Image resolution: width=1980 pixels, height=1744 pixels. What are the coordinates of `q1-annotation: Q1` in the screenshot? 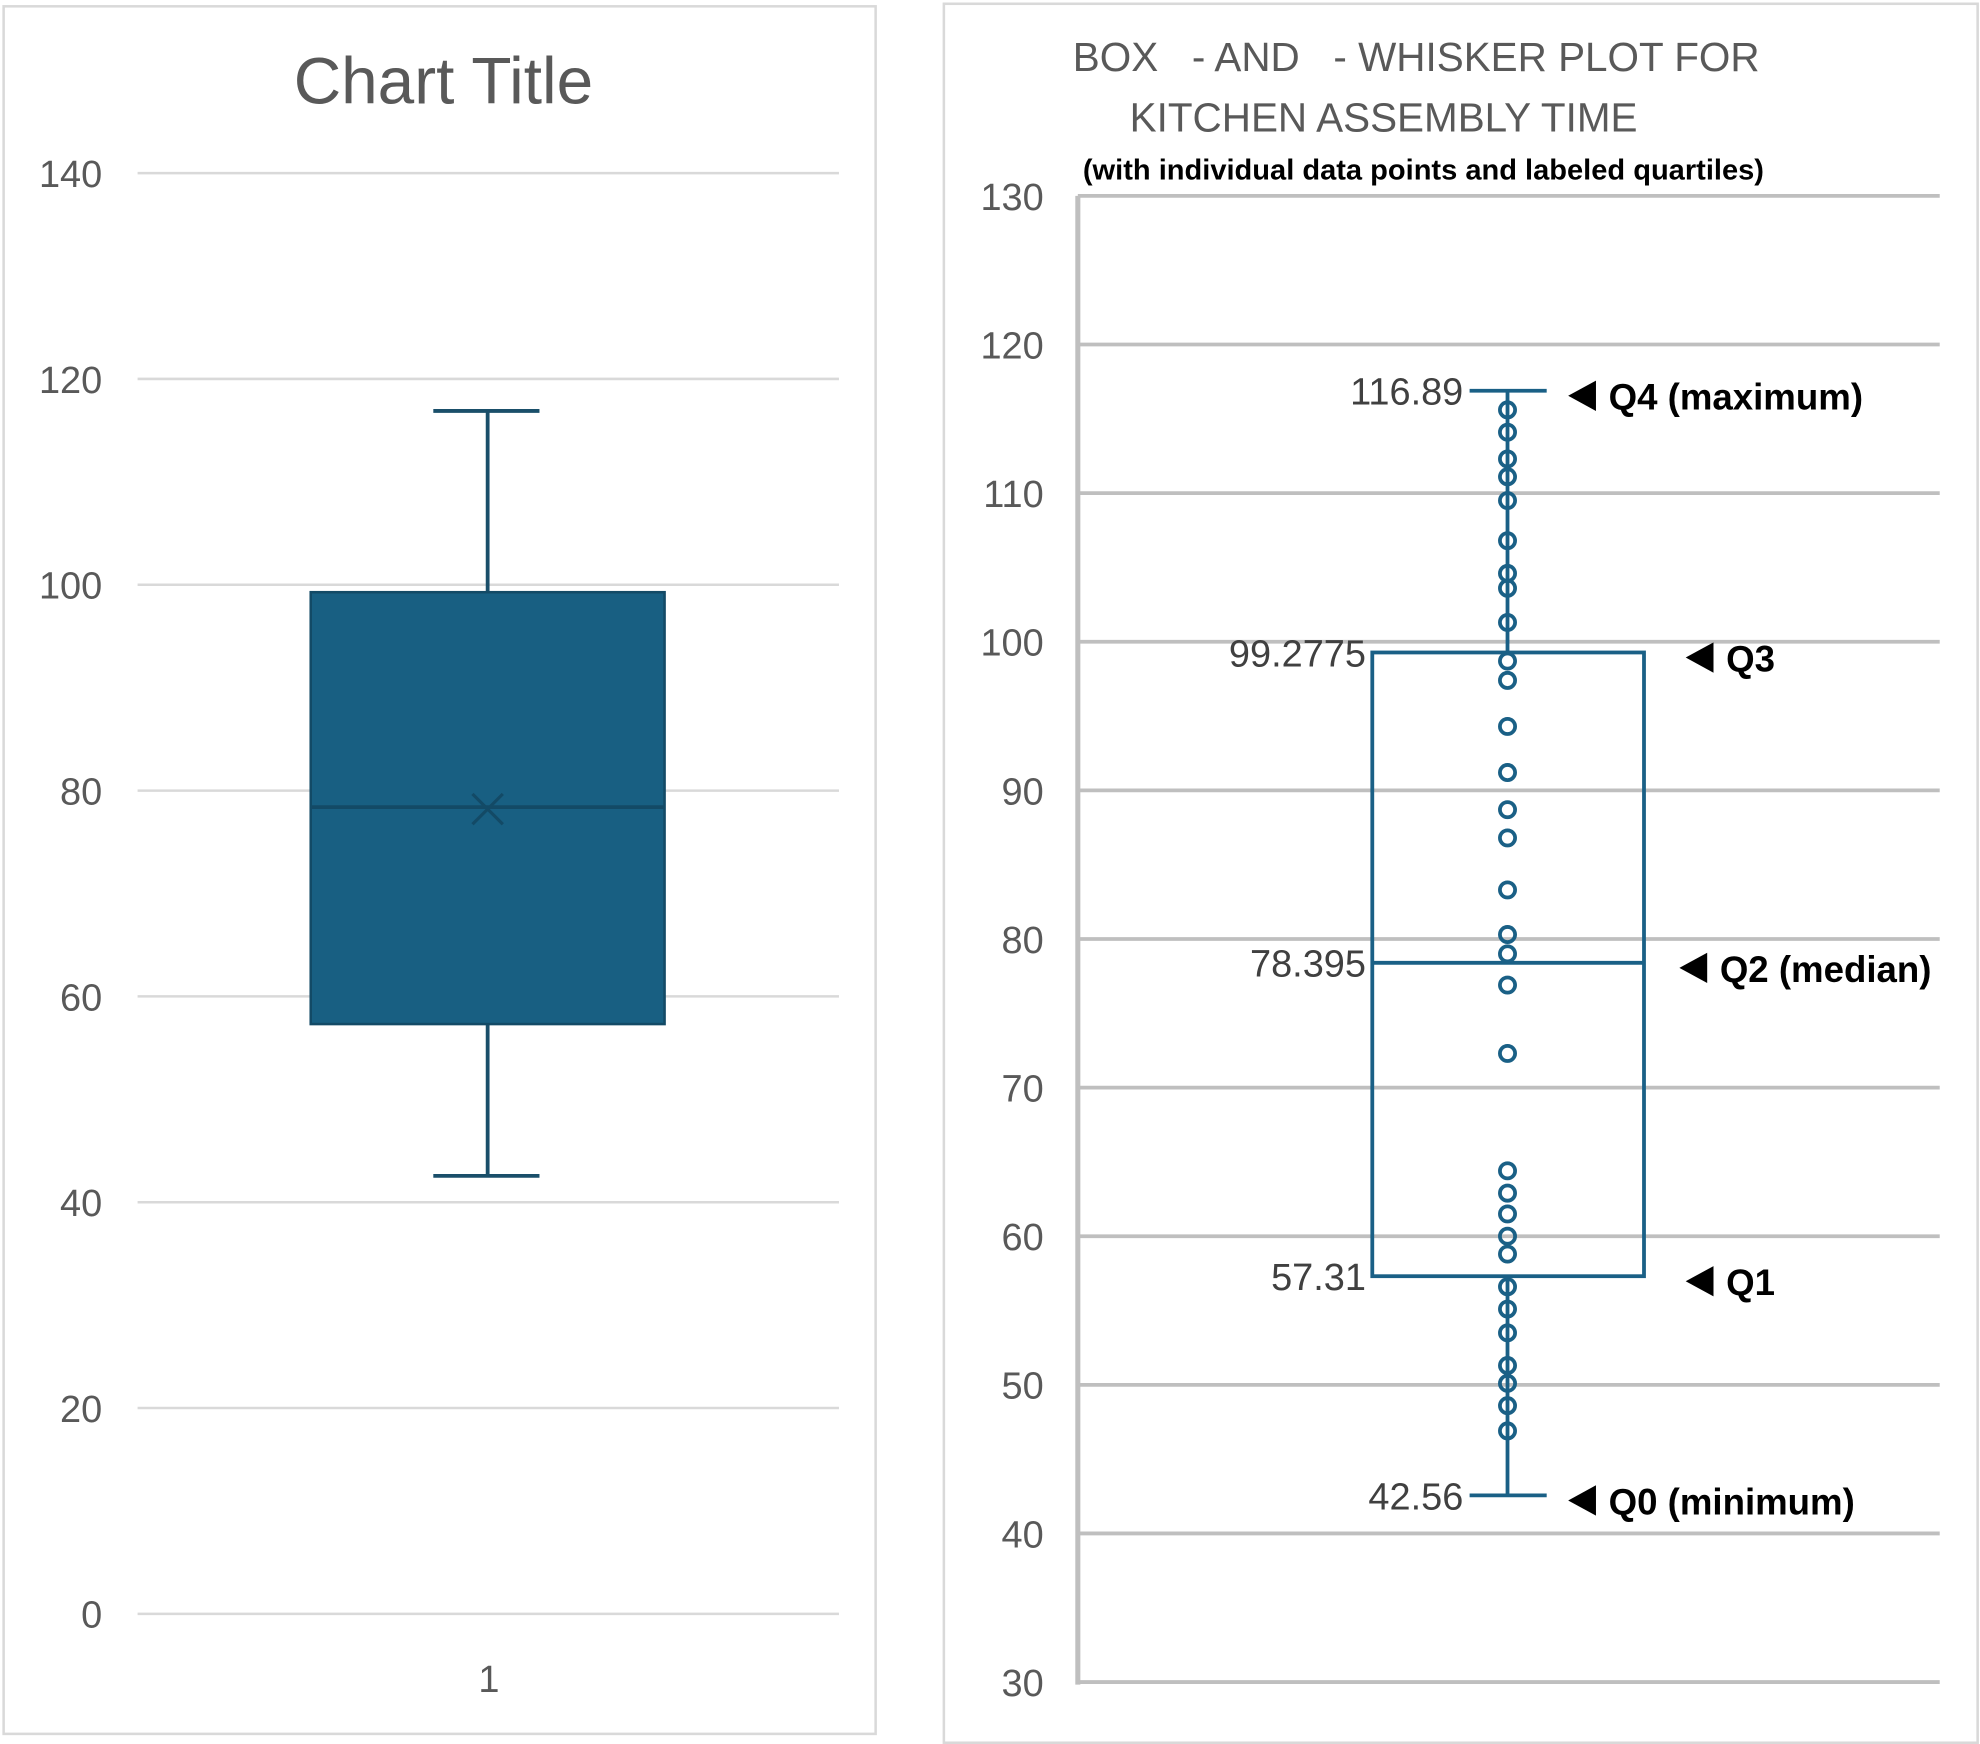 It's located at (1750, 1282).